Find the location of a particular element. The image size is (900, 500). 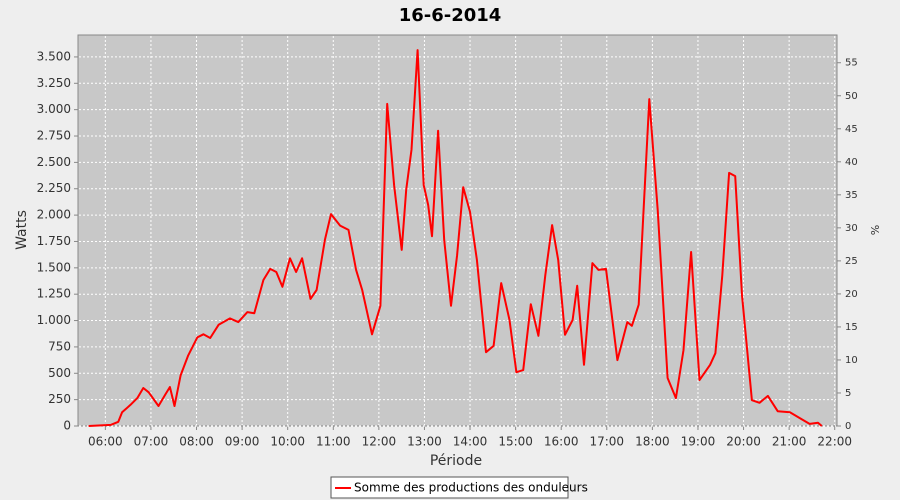

y-tick-label: 1.000 is located at coordinates (54, 320).